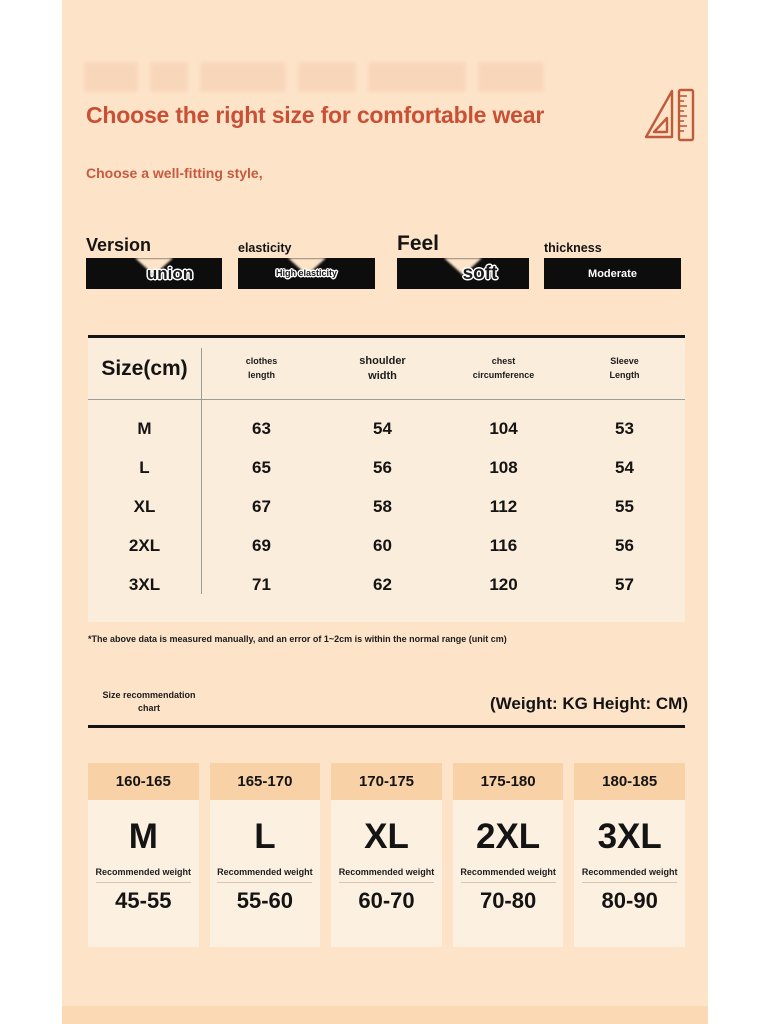 Image resolution: width=768 pixels, height=1024 pixels. I want to click on clothes-length-cell: 69, so click(261, 545).